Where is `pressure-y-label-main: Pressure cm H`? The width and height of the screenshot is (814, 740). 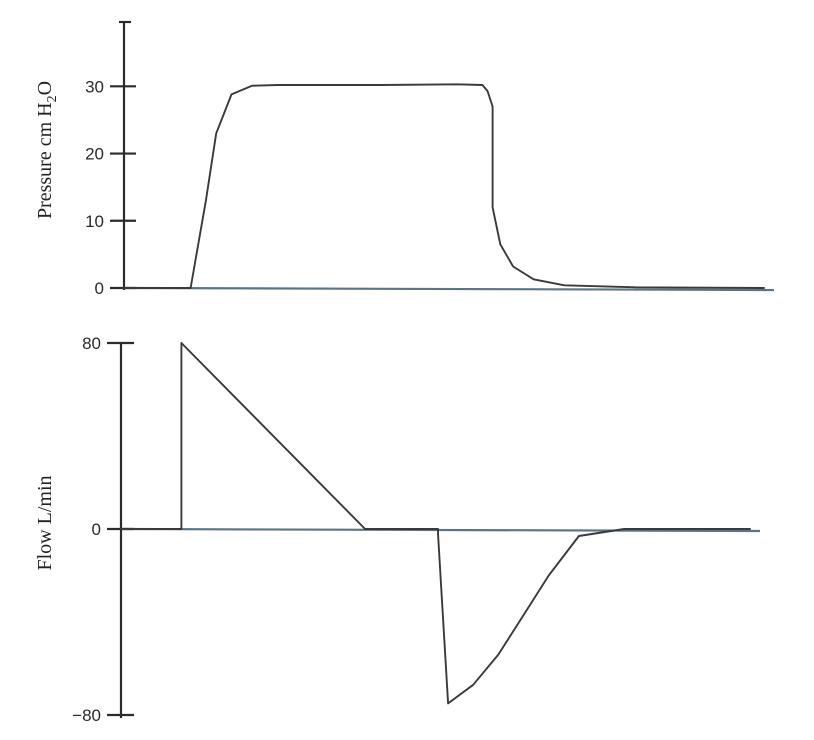
pressure-y-label-main: Pressure cm H is located at coordinates (45, 160).